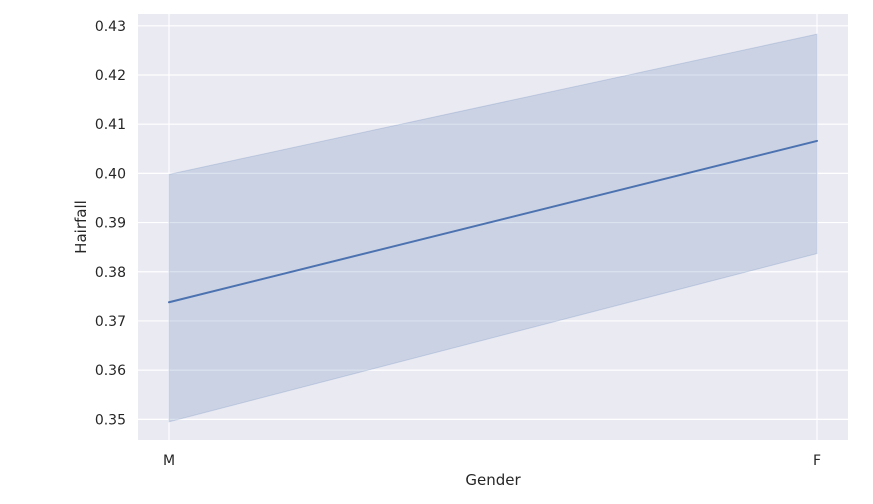 This screenshot has width=873, height=504. I want to click on y-tick-label: 0.36, so click(110, 371).